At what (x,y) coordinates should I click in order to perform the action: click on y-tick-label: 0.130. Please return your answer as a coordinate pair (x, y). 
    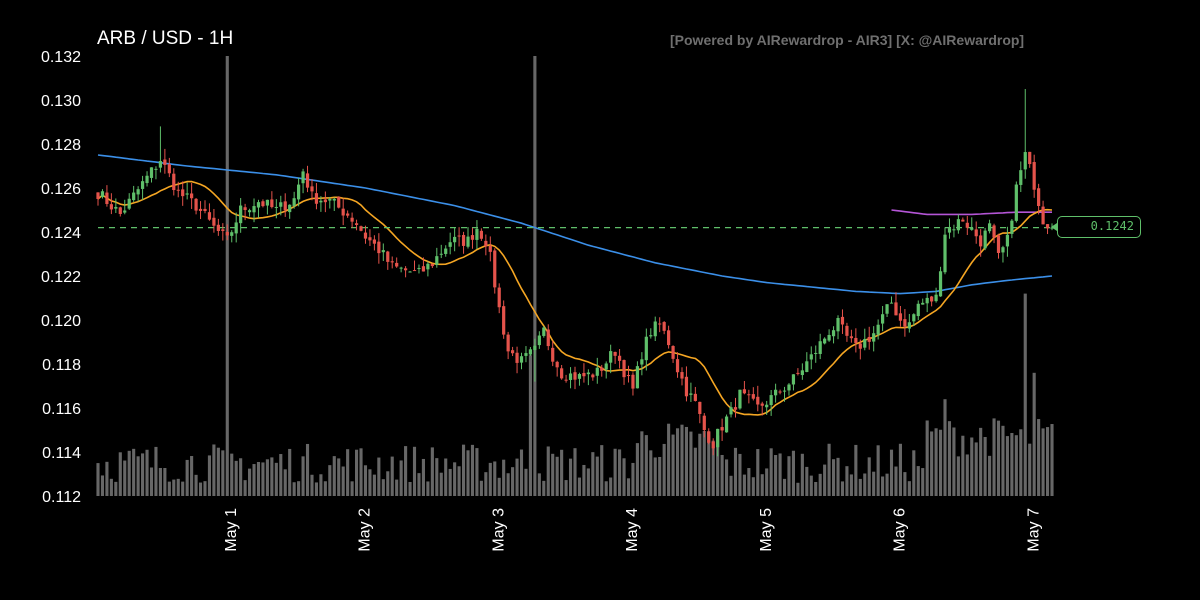
    Looking at the image, I should click on (61, 101).